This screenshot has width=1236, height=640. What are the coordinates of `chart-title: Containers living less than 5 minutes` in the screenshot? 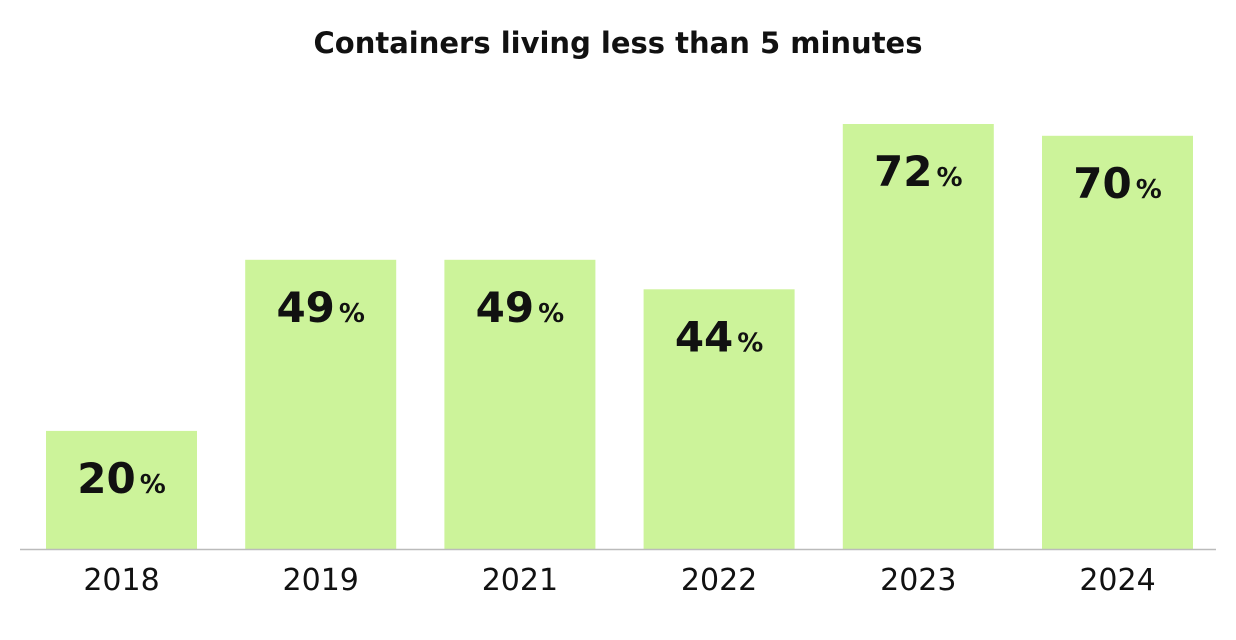 It's located at (618, 43).